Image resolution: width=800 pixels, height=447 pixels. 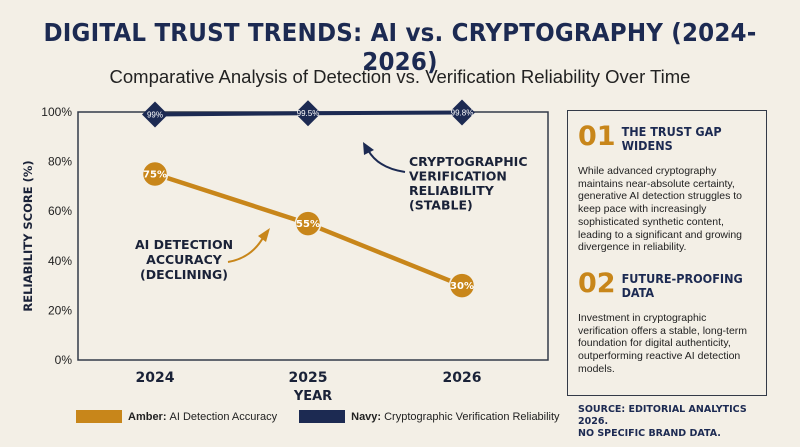 I want to click on annotation-crypto-arrow, so click(x=386, y=161).